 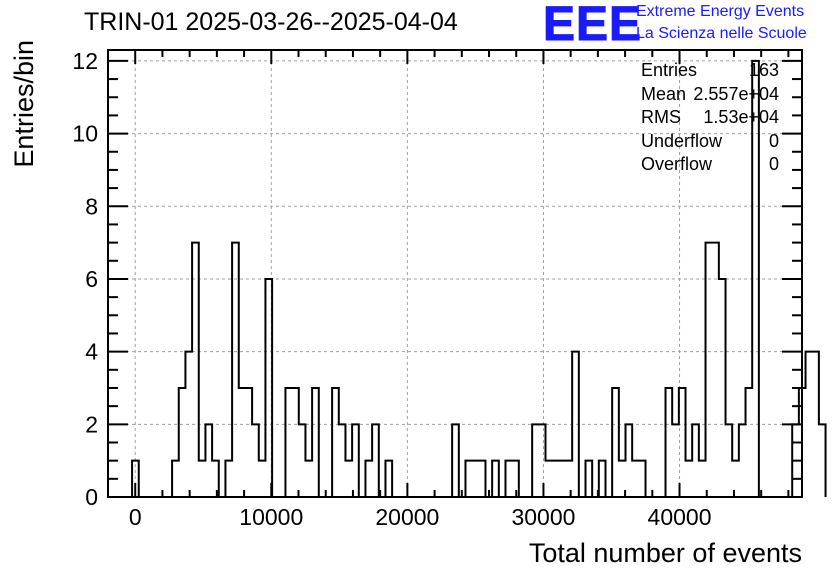 What do you see at coordinates (680, 517) in the screenshot?
I see `x-tick-label: 40000` at bounding box center [680, 517].